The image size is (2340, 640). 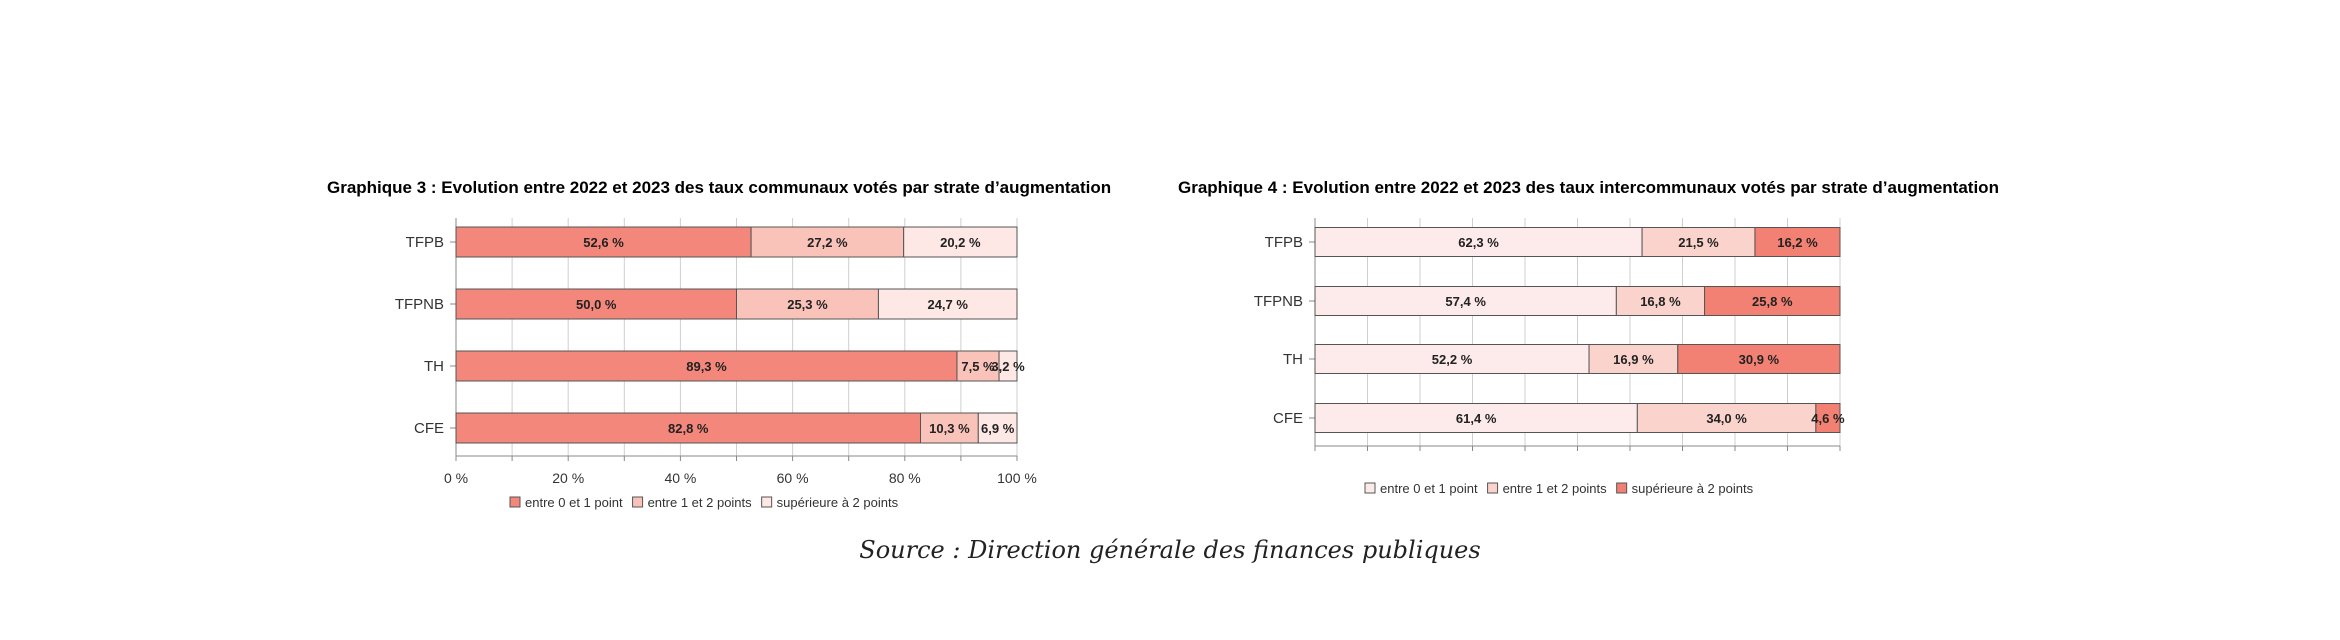 I want to click on x-tick-label: 60 %, so click(x=793, y=478).